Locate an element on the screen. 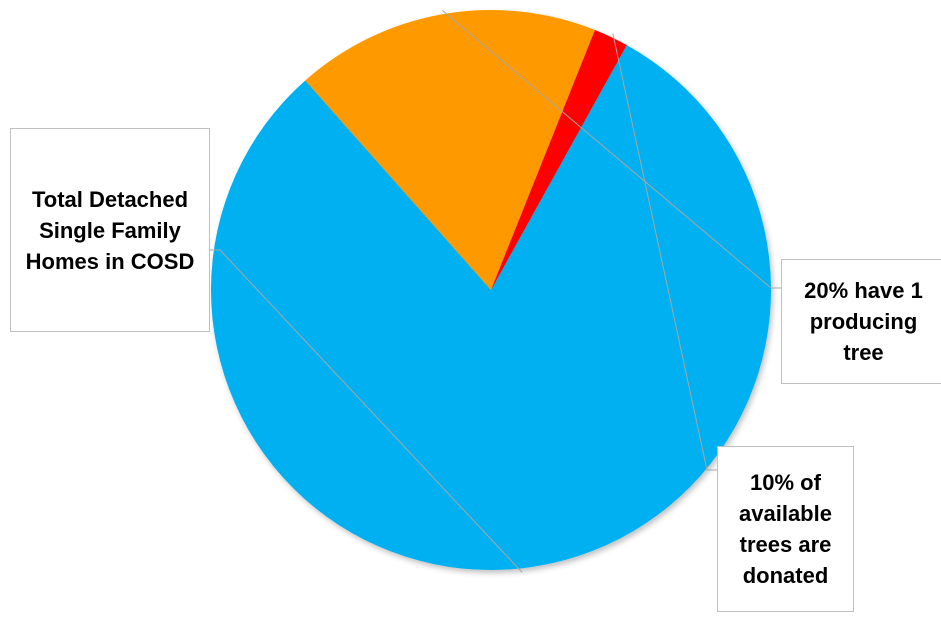 The width and height of the screenshot is (941, 617). leader-line-donated is located at coordinates (664, 252).